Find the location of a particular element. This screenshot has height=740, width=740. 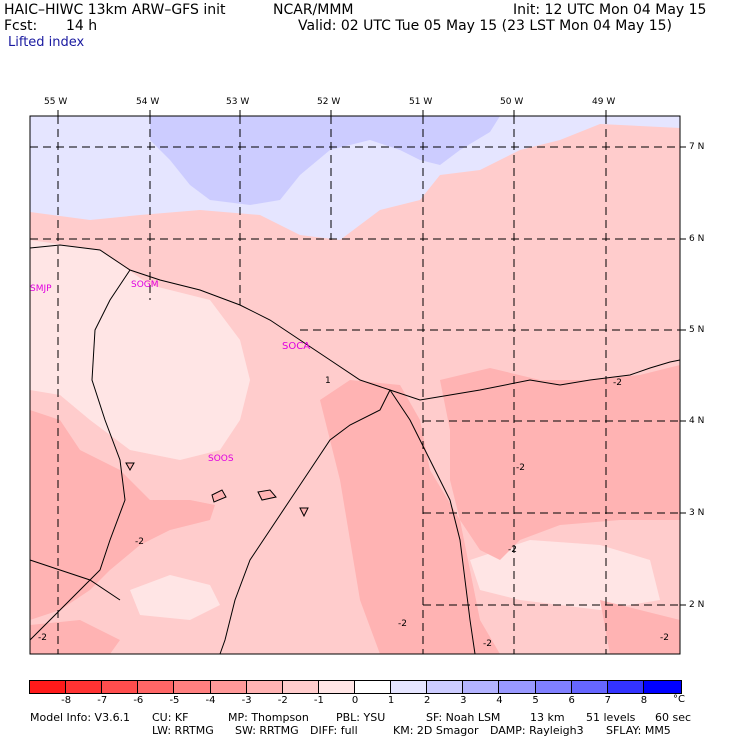

model-title: HAIC–HIWC 13km ARW–GFS init is located at coordinates (115, 10).